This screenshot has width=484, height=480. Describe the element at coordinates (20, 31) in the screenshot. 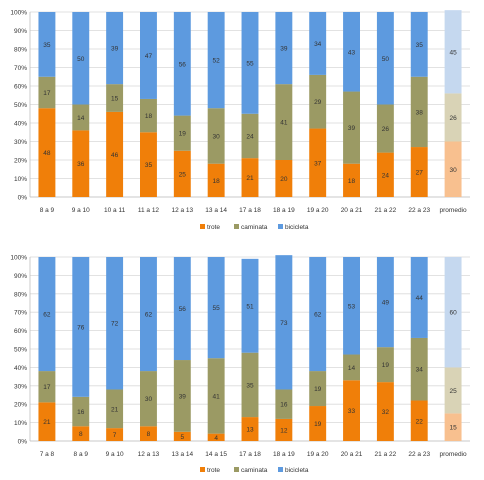

I see `y-tick-label: 90%` at that location.